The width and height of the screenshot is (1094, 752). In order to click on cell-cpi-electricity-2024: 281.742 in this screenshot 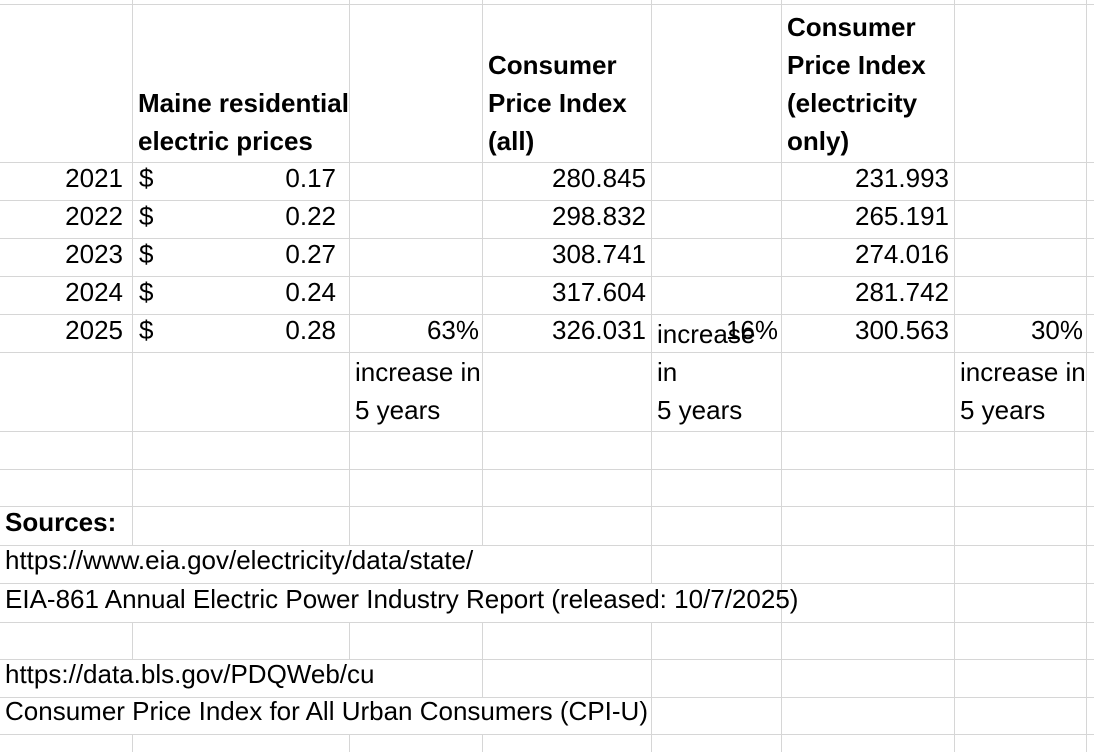, I will do `click(868, 295)`.